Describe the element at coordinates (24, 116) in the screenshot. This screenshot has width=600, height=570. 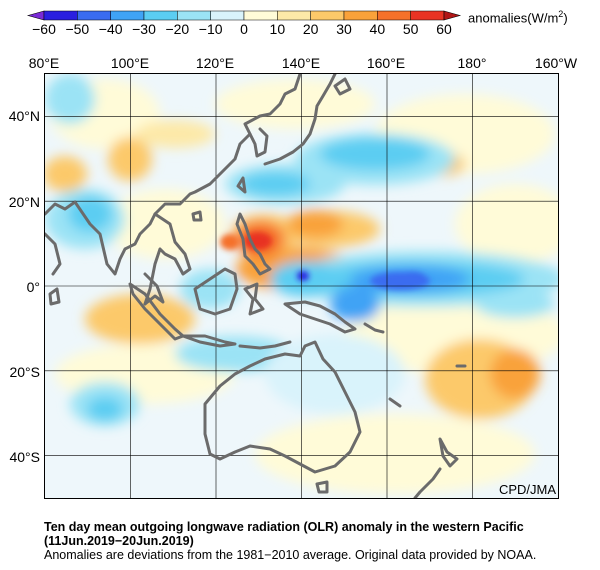
I see `lat-label-40n: 40°N` at that location.